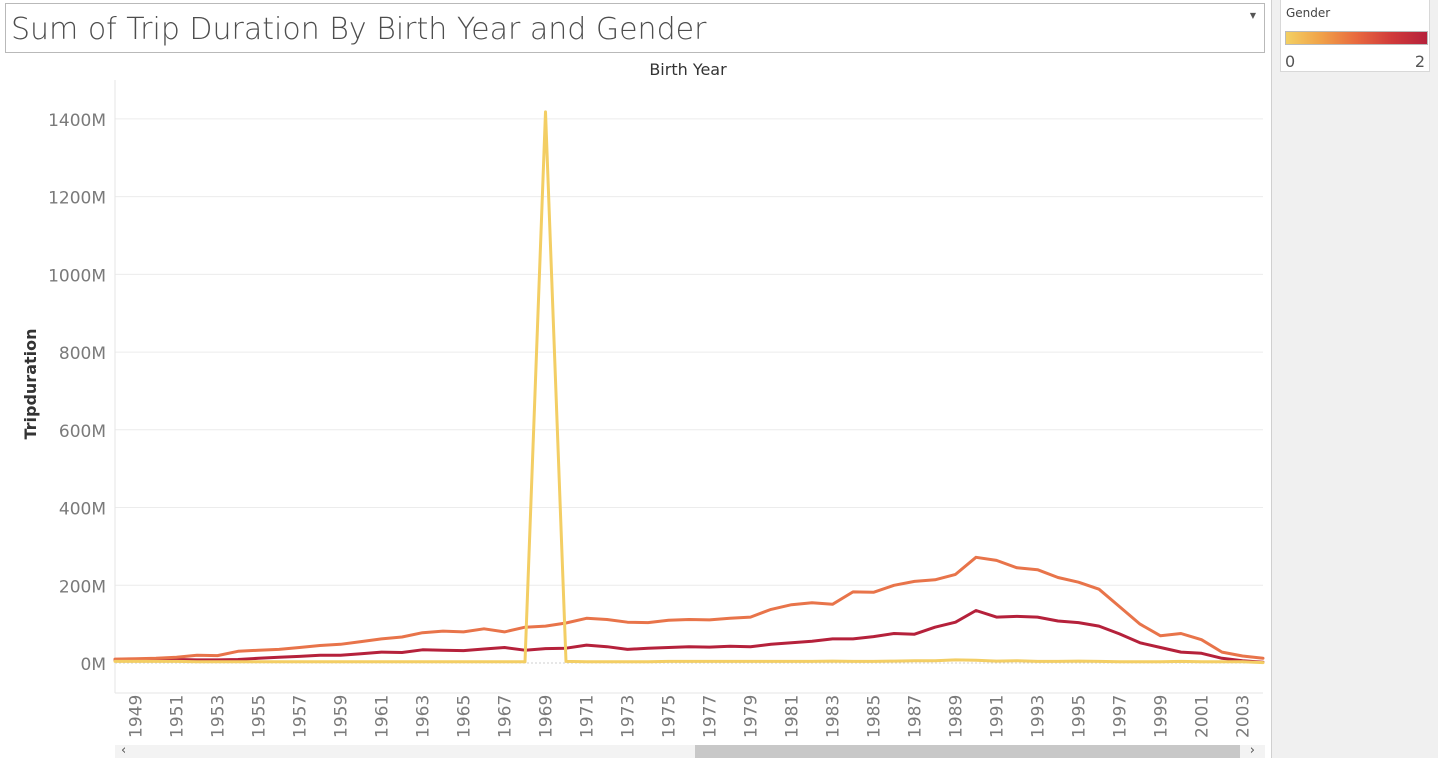 The height and width of the screenshot is (758, 1438). Describe the element at coordinates (424, 716) in the screenshot. I see `x-tick-label: 1963` at that location.